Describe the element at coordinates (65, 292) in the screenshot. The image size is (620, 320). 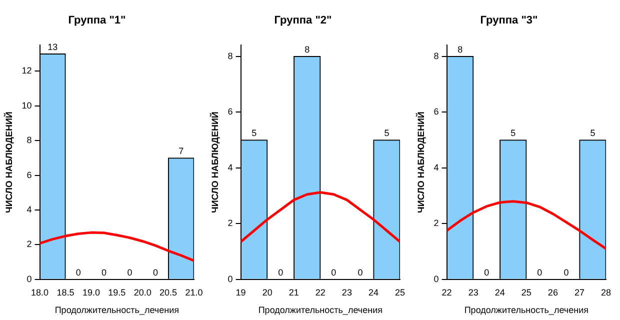
I see `x-tick-label: 18.5` at that location.